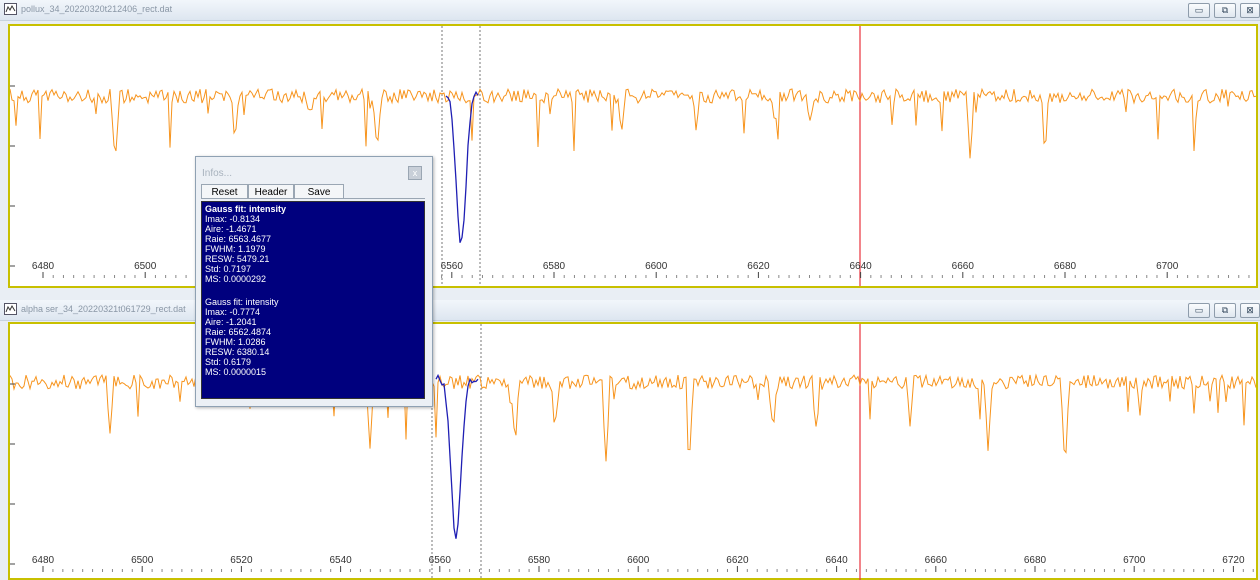 The image size is (1260, 580). What do you see at coordinates (241, 560) in the screenshot?
I see `x-tick-label: 6520` at bounding box center [241, 560].